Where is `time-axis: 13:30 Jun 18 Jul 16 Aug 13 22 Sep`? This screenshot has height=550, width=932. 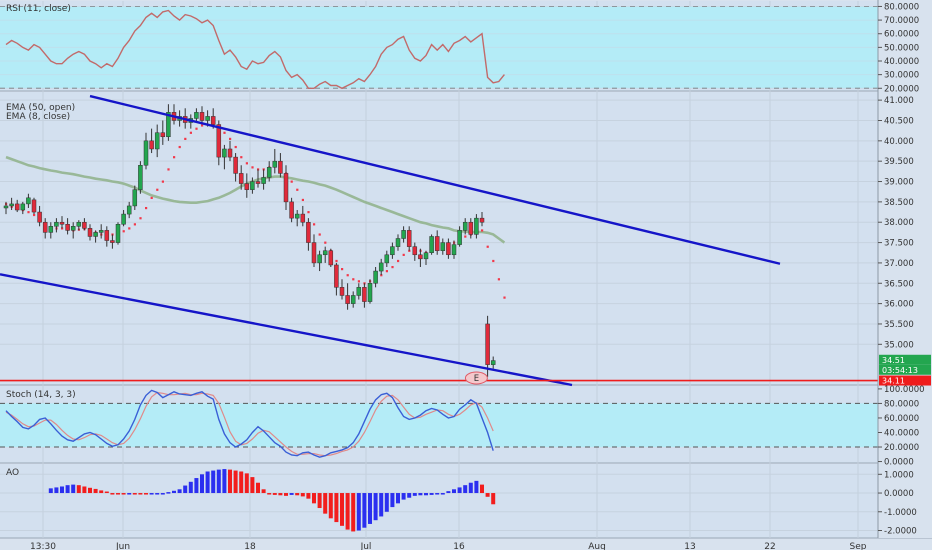 time-axis: 13:30 Jun 18 Jul 16 Aug 13 22 Sep is located at coordinates (466, 544).